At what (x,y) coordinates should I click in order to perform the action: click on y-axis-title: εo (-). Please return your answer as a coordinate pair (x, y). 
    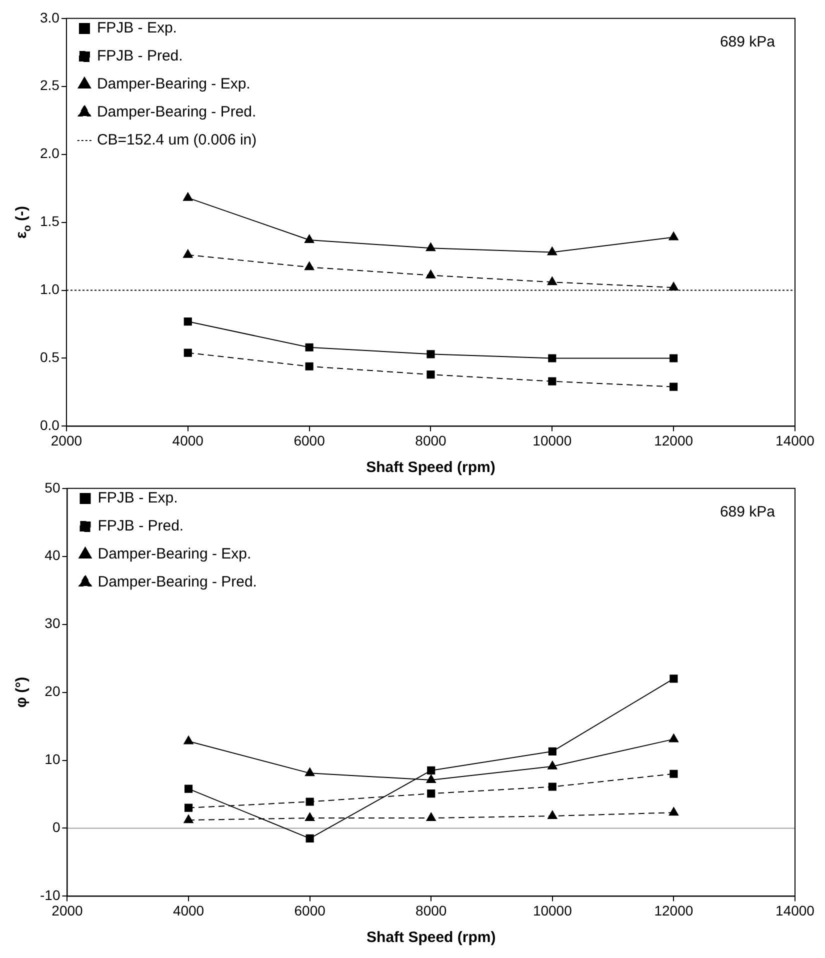
    Looking at the image, I should click on (23, 222).